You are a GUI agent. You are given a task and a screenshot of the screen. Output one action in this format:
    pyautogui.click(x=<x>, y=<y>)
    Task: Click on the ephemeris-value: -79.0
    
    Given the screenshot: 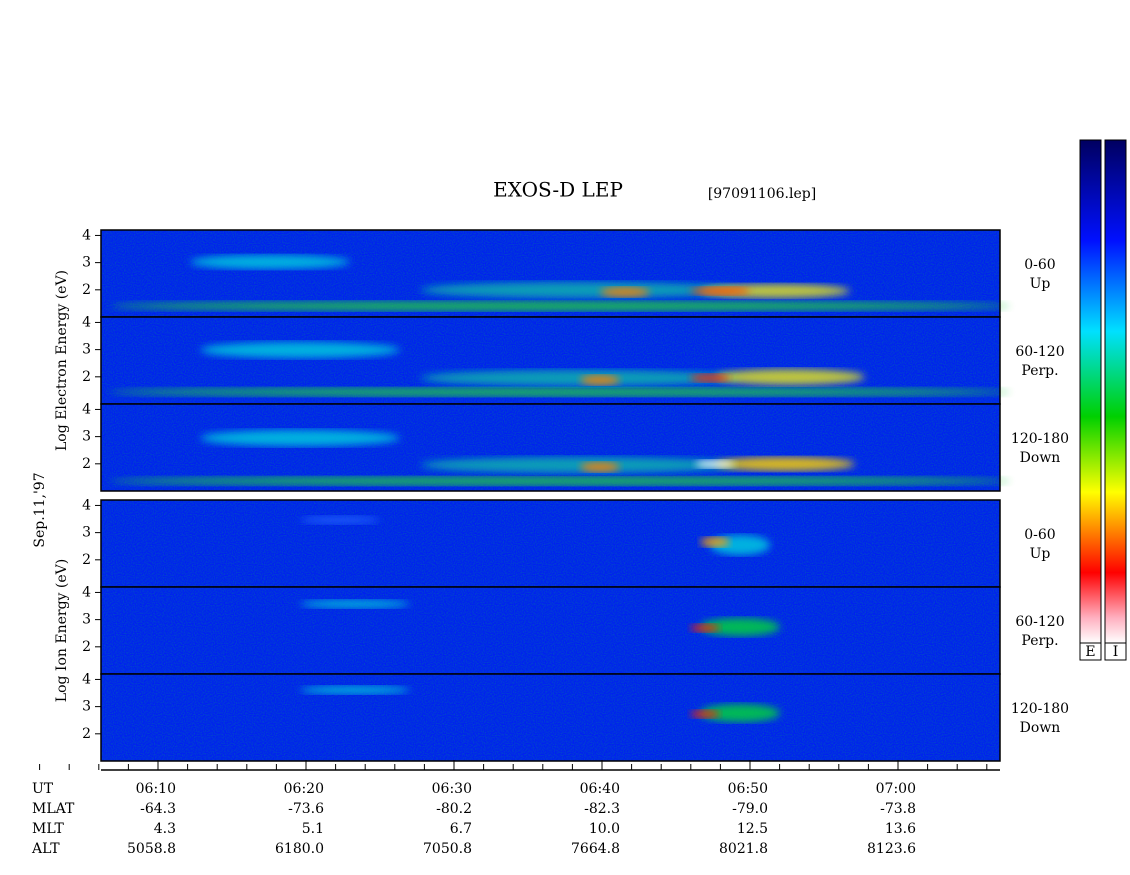 What is the action you would take?
    pyautogui.click(x=750, y=809)
    